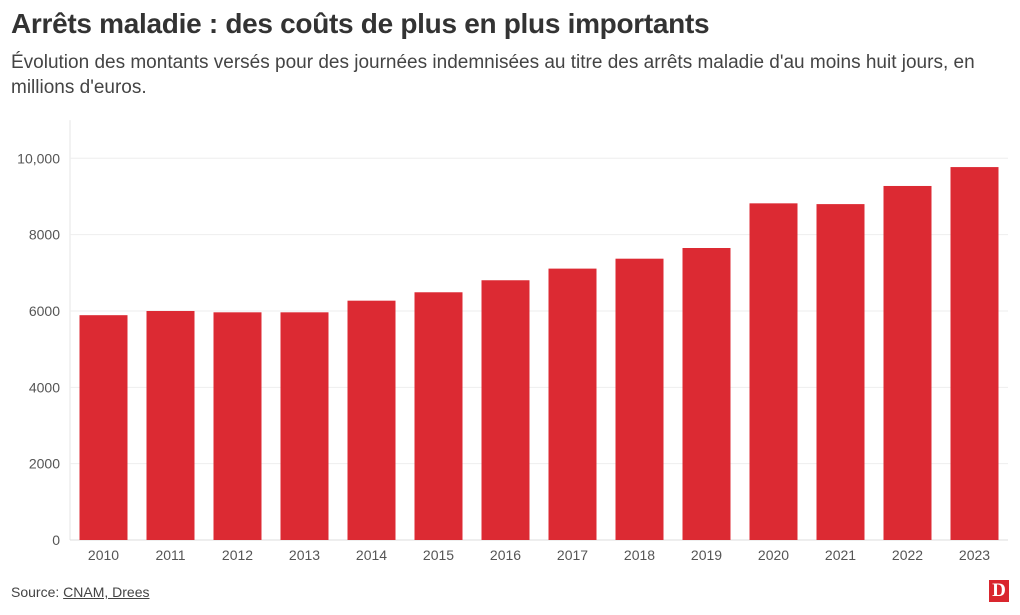 The height and width of the screenshot is (615, 1020). I want to click on source-link: CNAM, Drees, so click(106, 592).